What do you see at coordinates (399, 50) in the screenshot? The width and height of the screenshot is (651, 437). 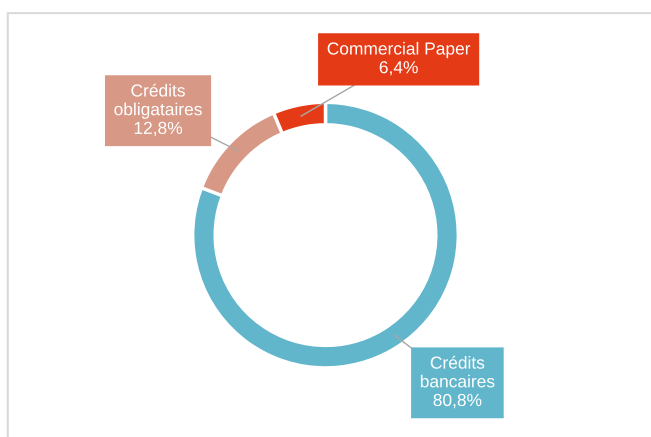 I see `slice-label: Commercial Paper` at bounding box center [399, 50].